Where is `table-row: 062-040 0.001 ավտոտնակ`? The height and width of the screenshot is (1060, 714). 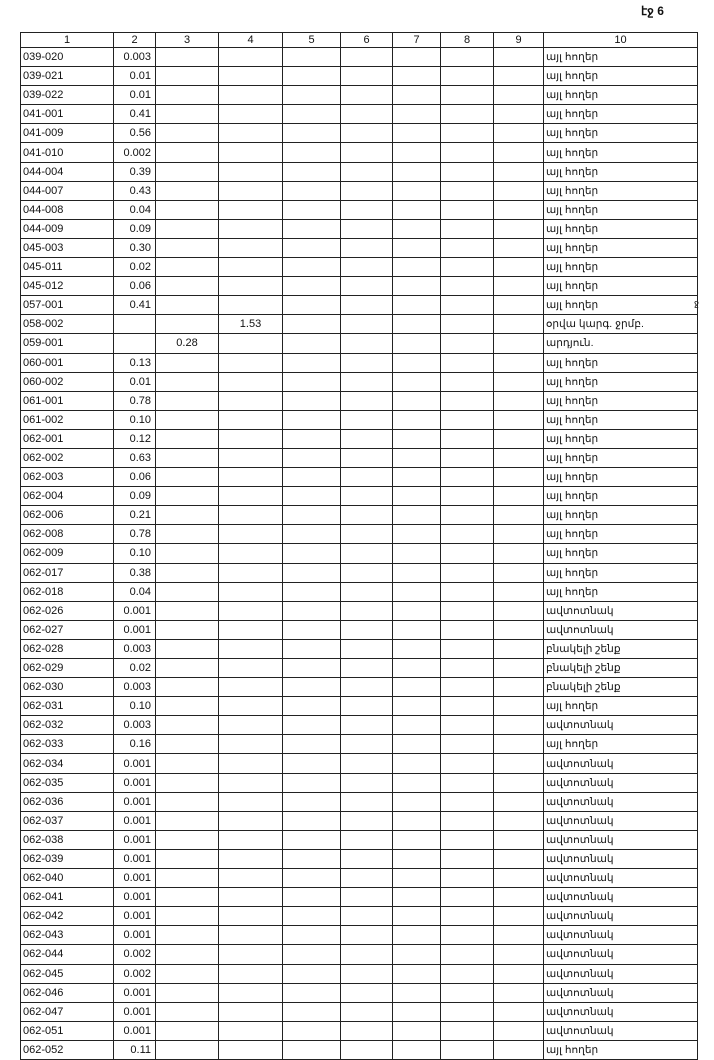 table-row: 062-040 0.001 ավտոտնակ is located at coordinates (359, 878).